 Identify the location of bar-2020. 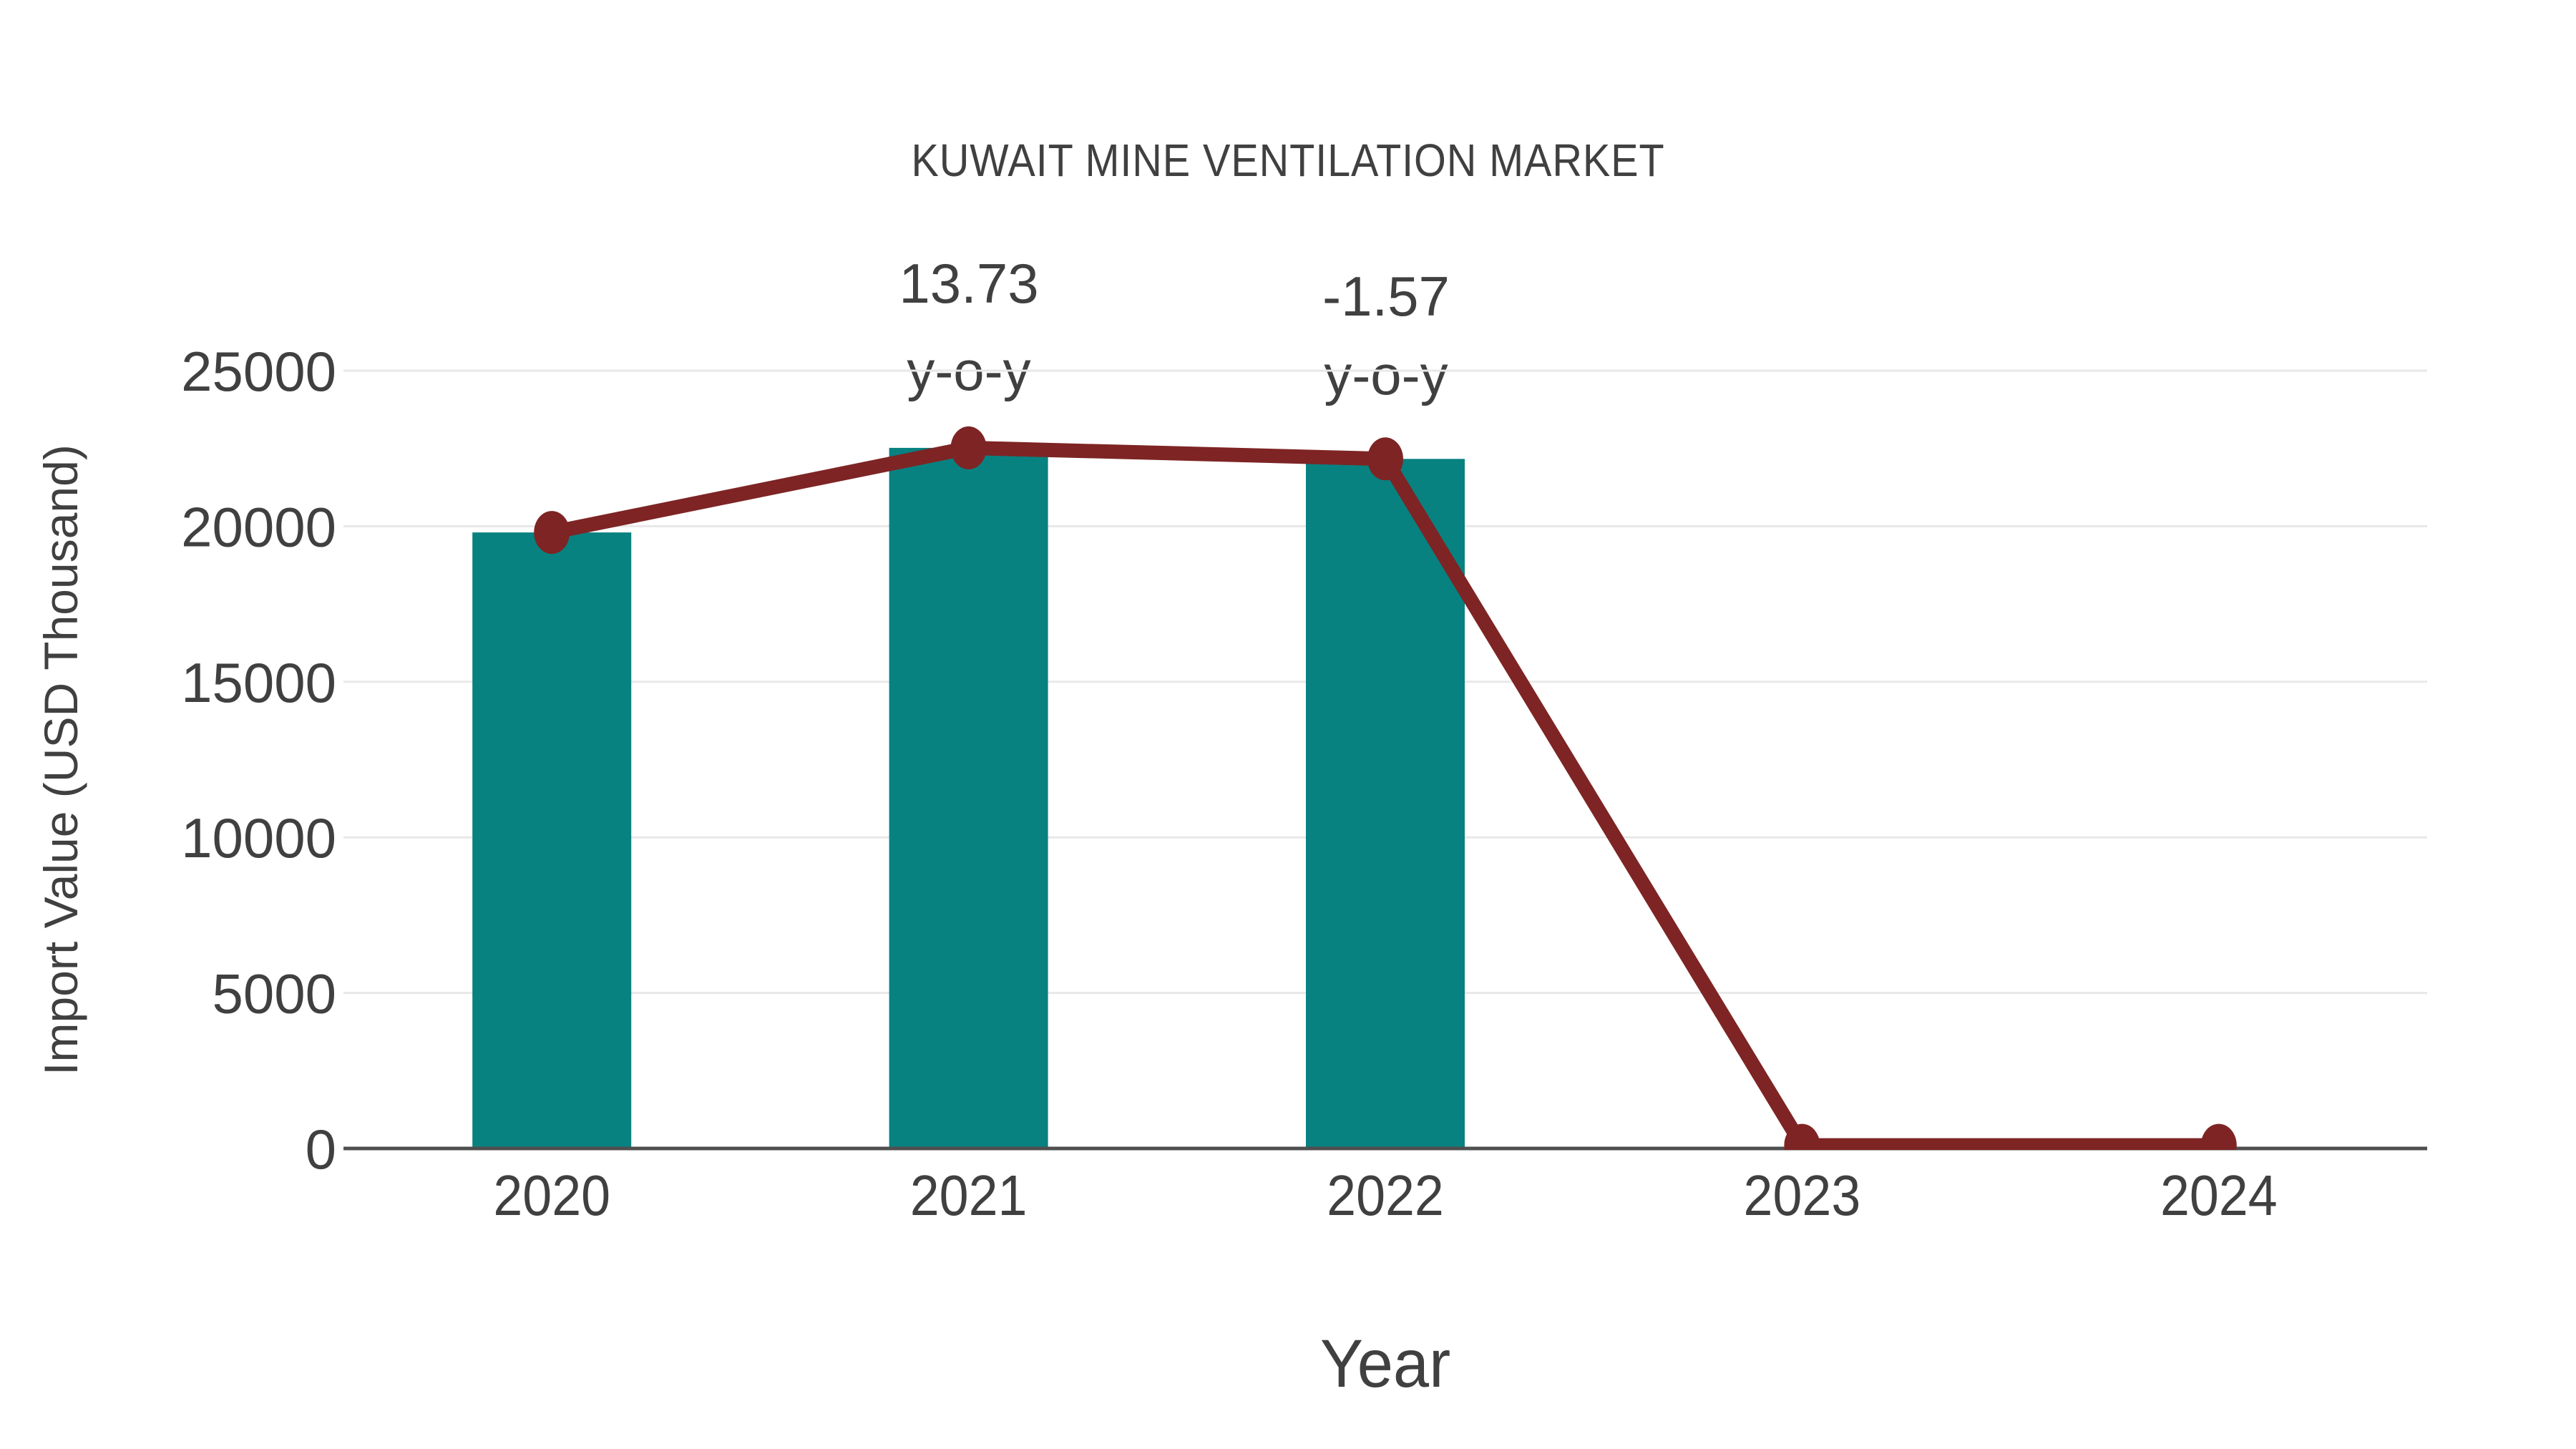
(552, 840).